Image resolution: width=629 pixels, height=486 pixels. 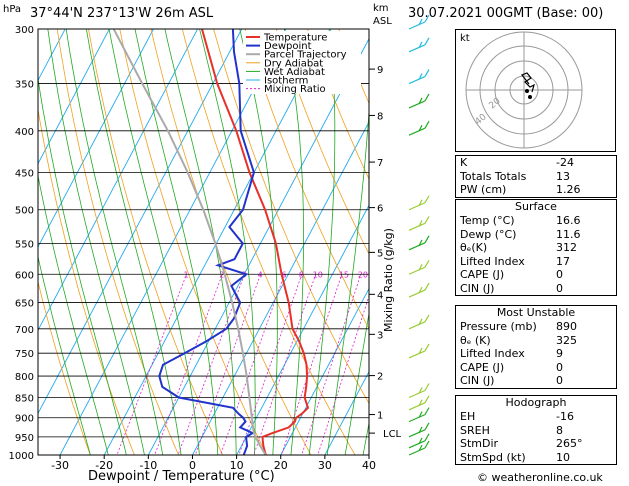 What do you see at coordinates (518, 247) in the screenshot?
I see `surface-row: θₑ(K) 312` at bounding box center [518, 247].